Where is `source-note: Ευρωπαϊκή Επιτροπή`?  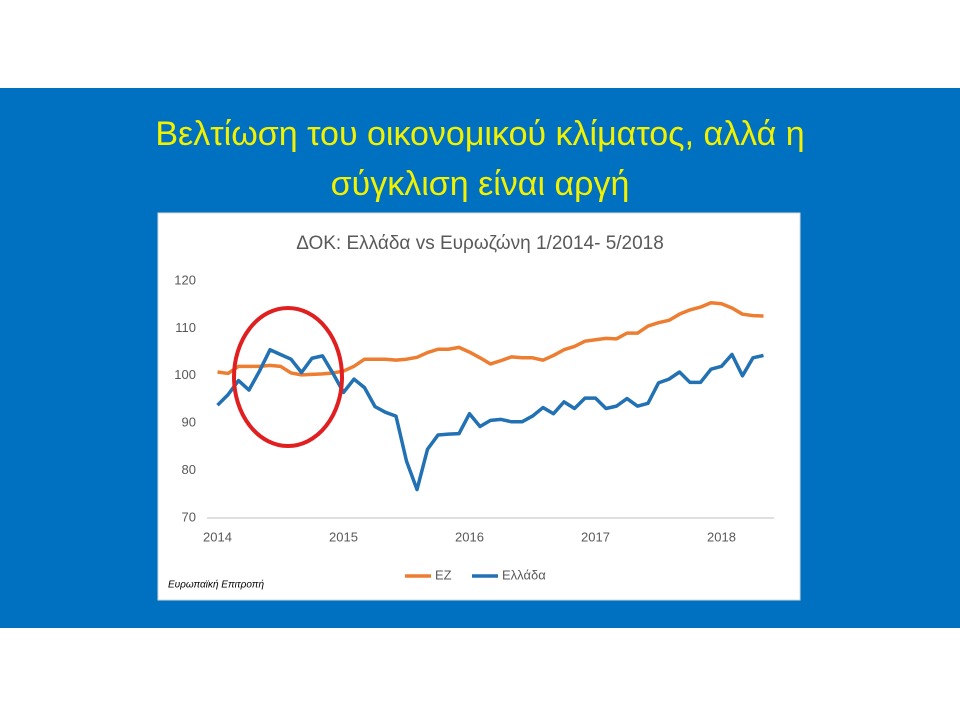 source-note: Ευρωπαϊκή Επιτροπή is located at coordinates (216, 585).